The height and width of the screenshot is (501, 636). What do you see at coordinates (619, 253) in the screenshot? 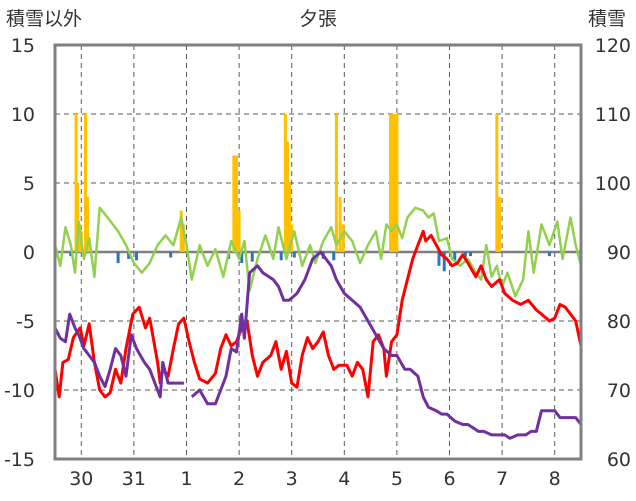
I see `y-tick-right: 90` at bounding box center [619, 253].